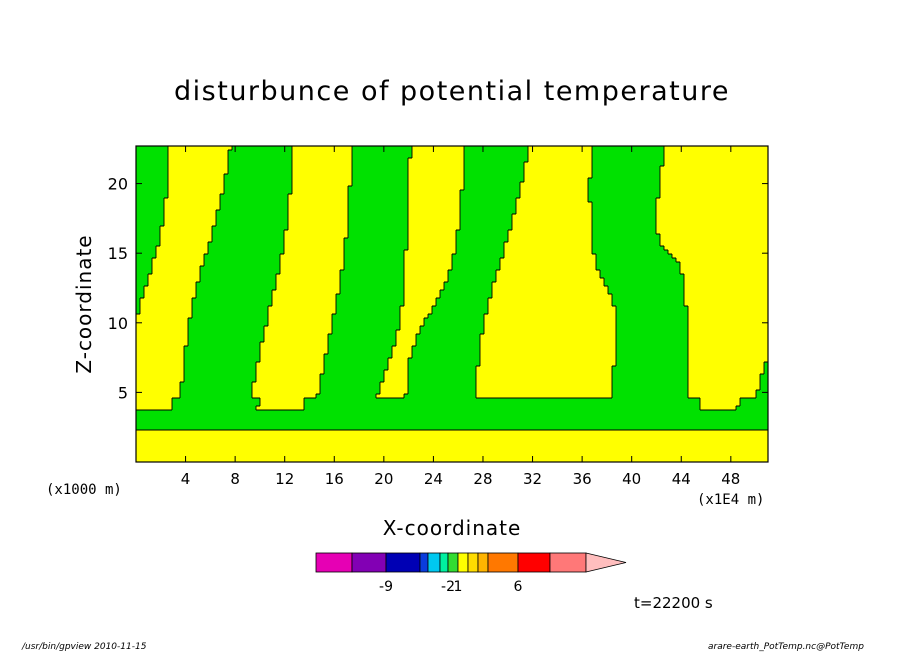 This screenshot has width=904, height=654. Describe the element at coordinates (730, 479) in the screenshot. I see `x-tick-label: 48` at that location.